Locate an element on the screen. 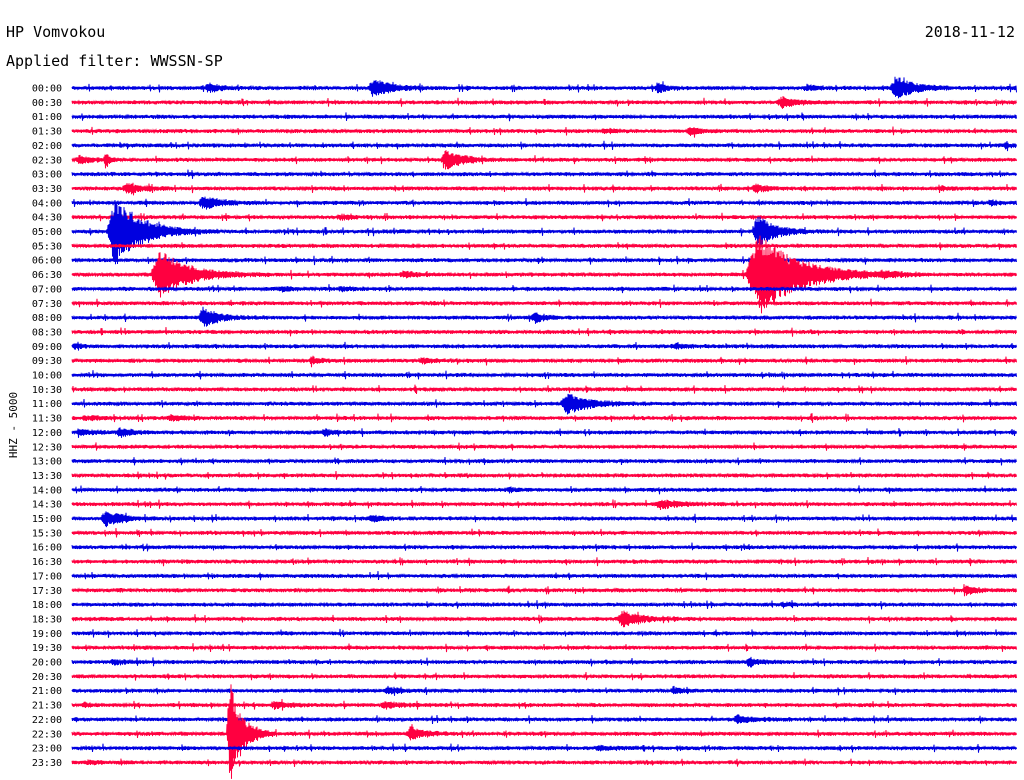 This screenshot has height=780, width=1024. row-label: 19:00 is located at coordinates (47, 634).